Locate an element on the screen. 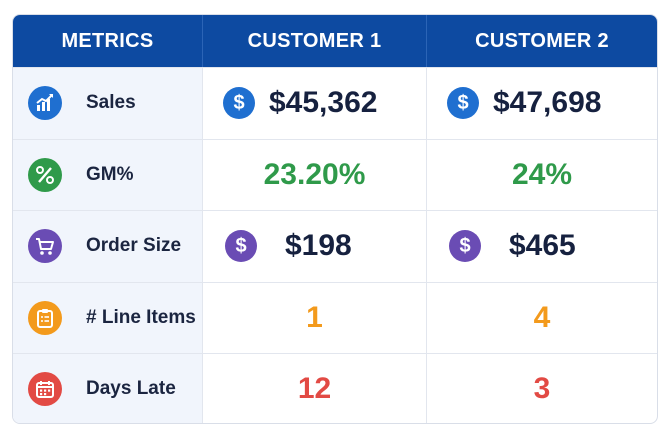  metric-cell-gm: GM% is located at coordinates (108, 174).